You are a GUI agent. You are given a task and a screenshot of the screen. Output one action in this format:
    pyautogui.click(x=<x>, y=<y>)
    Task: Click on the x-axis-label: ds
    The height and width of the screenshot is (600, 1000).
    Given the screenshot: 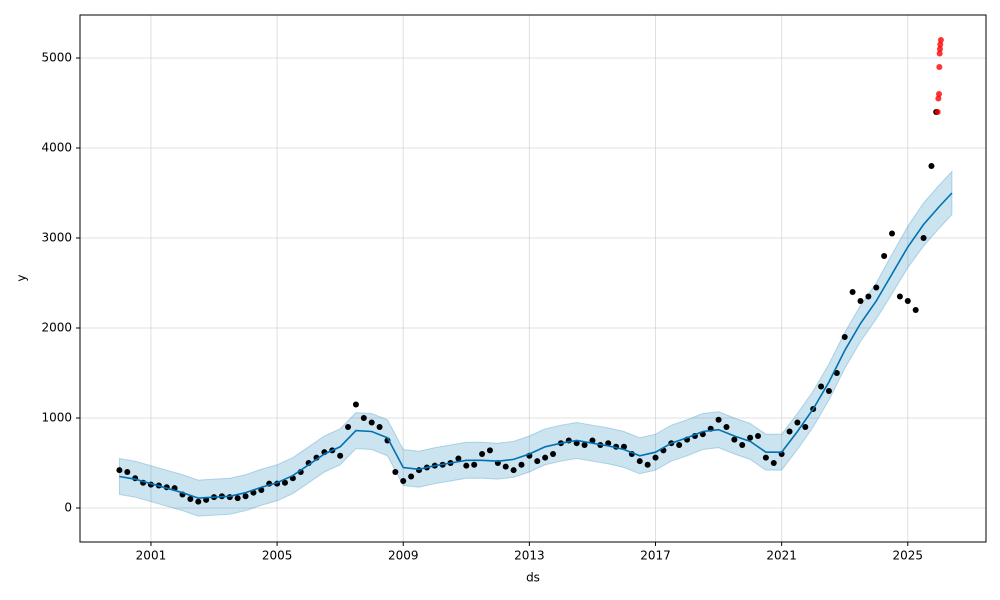 What is the action you would take?
    pyautogui.click(x=533, y=578)
    